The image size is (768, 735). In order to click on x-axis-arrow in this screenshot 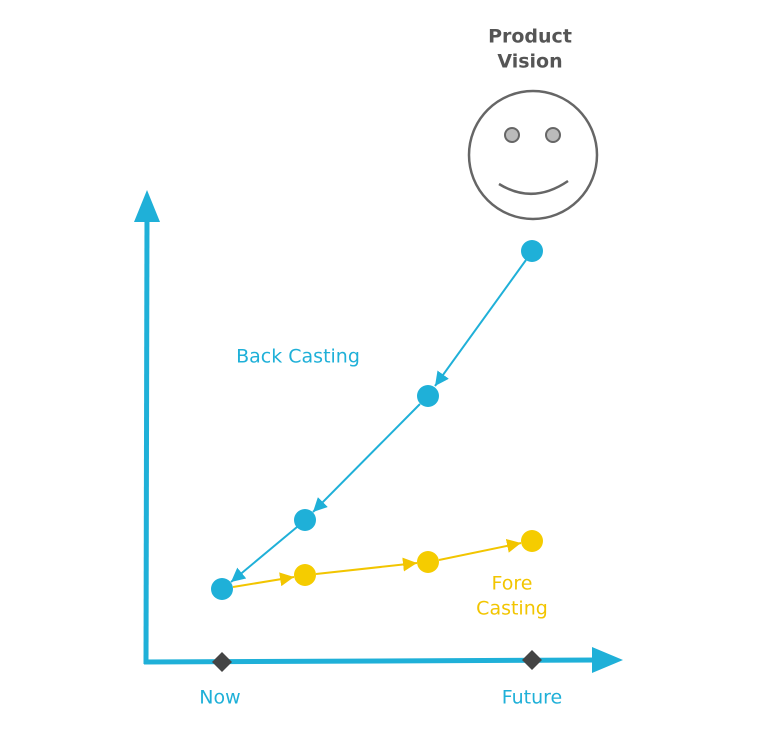, I will do `click(607, 660)`.